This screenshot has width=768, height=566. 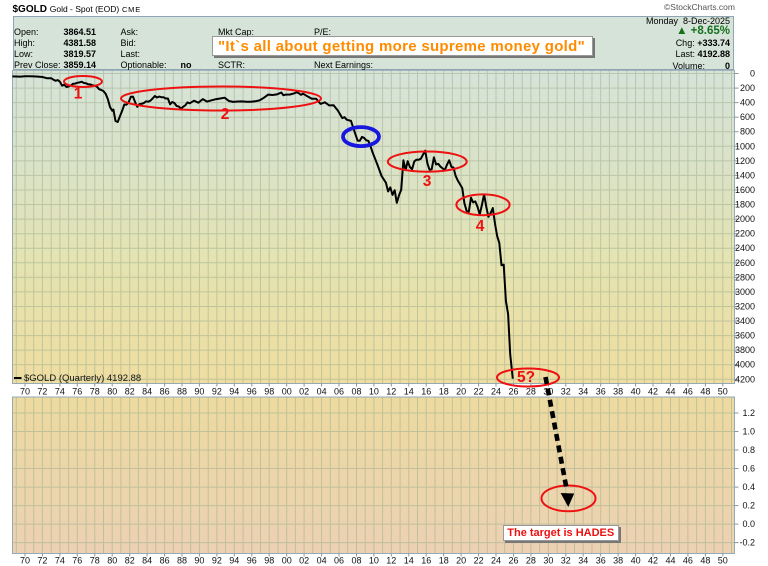 What do you see at coordinates (165, 561) in the screenshot?
I see `svg-text: 86` at bounding box center [165, 561].